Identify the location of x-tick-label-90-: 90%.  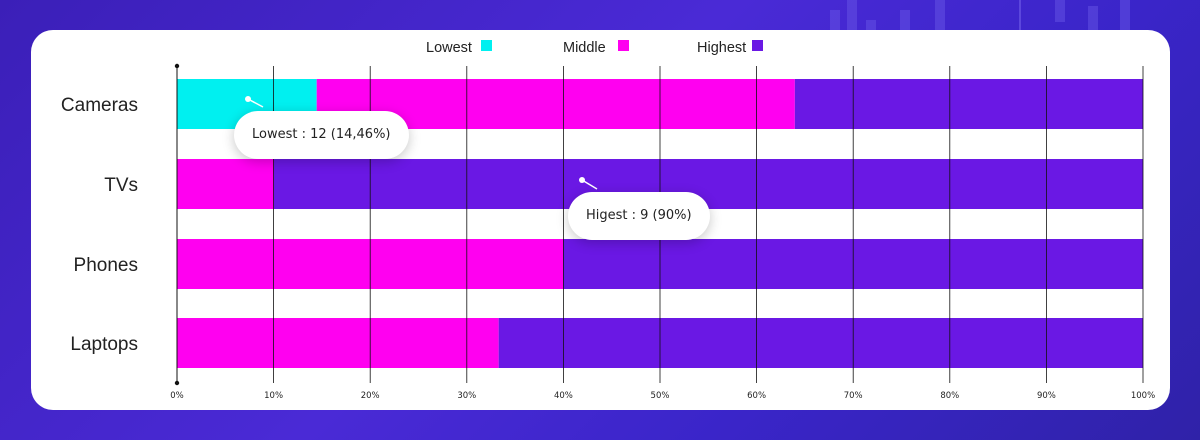
(1046, 396).